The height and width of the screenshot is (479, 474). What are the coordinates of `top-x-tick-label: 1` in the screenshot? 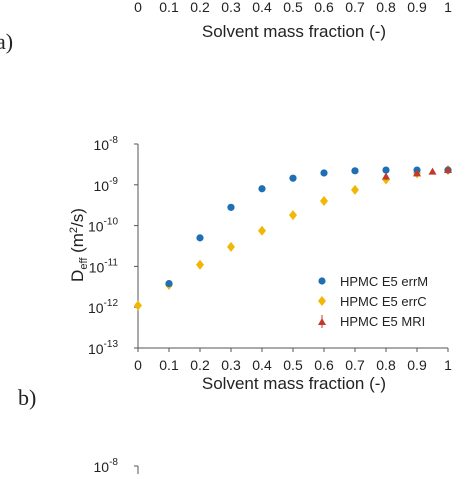 It's located at (448, 7).